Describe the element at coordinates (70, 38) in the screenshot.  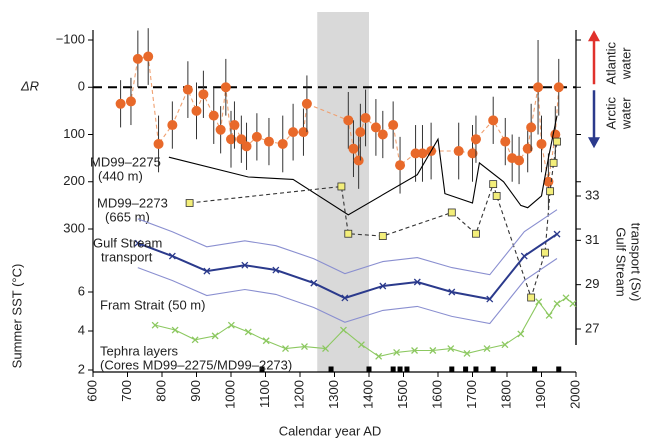
I see `y-tick-label: −100` at that location.